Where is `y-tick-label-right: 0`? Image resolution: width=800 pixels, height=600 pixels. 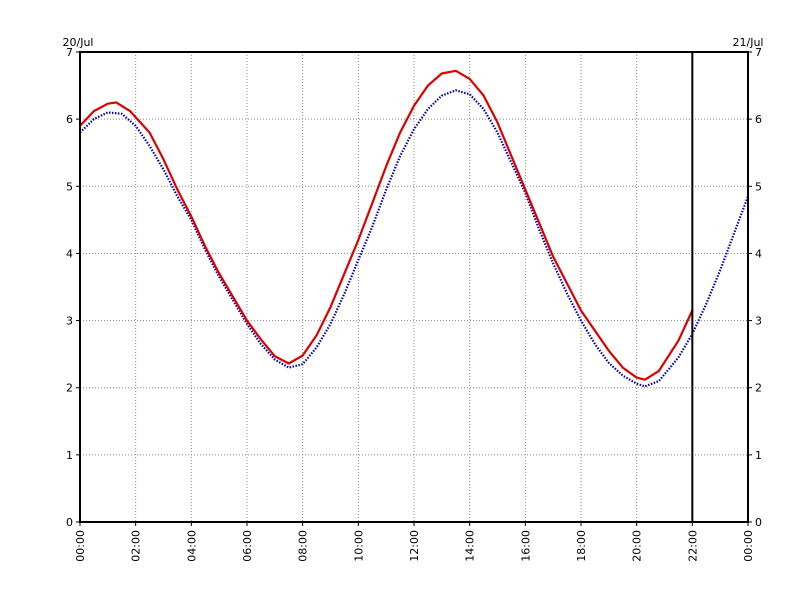 y-tick-label-right: 0 is located at coordinates (758, 522).